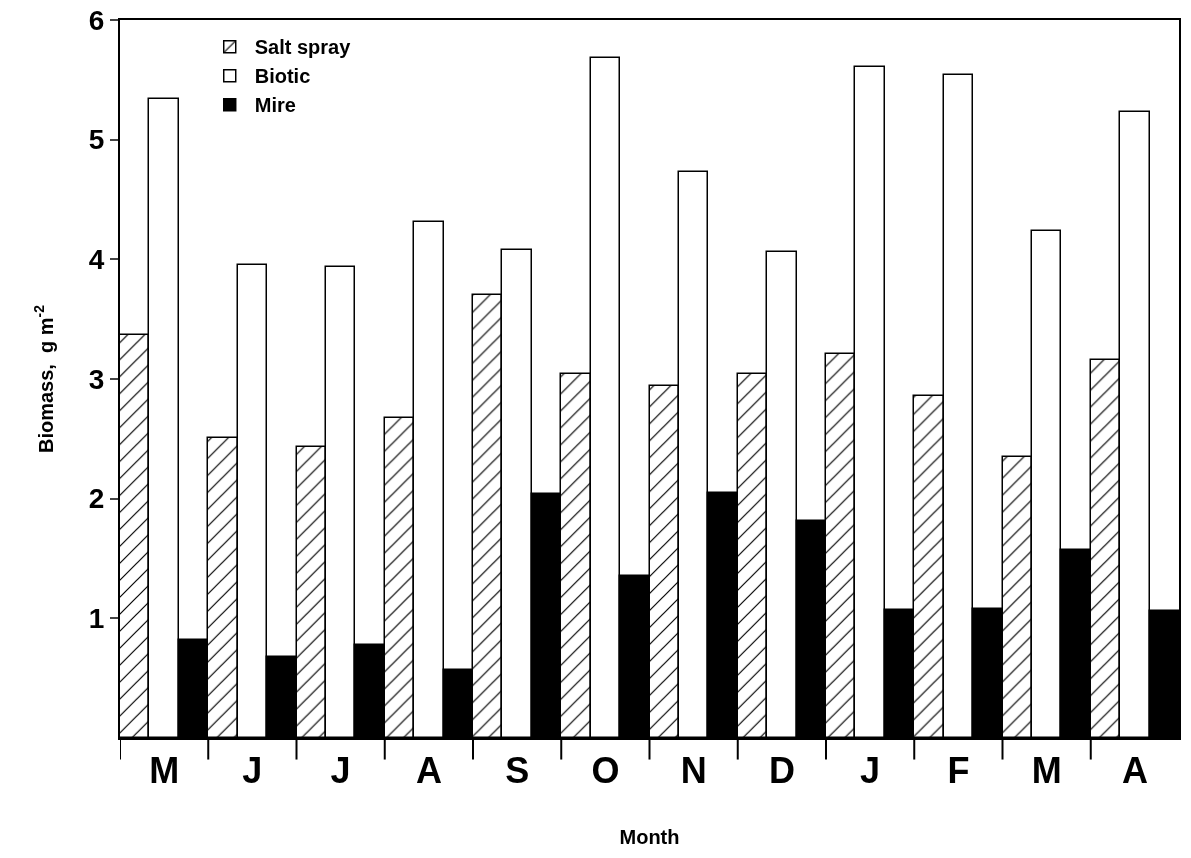 The image size is (1191, 858). What do you see at coordinates (96, 619) in the screenshot?
I see `y-tick-label: 1` at bounding box center [96, 619].